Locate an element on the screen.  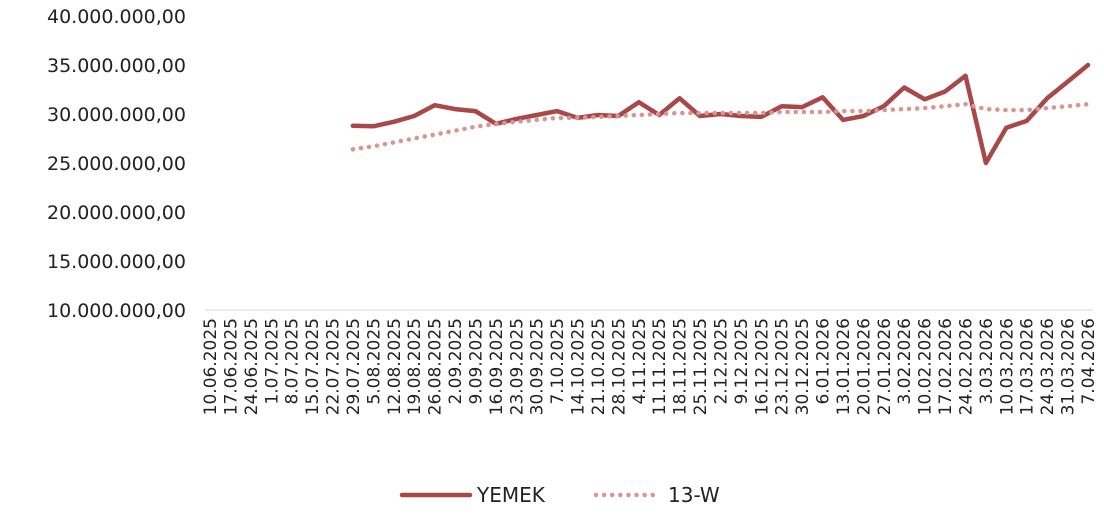
x-tick-label: 23.12.2025 is located at coordinates (783, 366).